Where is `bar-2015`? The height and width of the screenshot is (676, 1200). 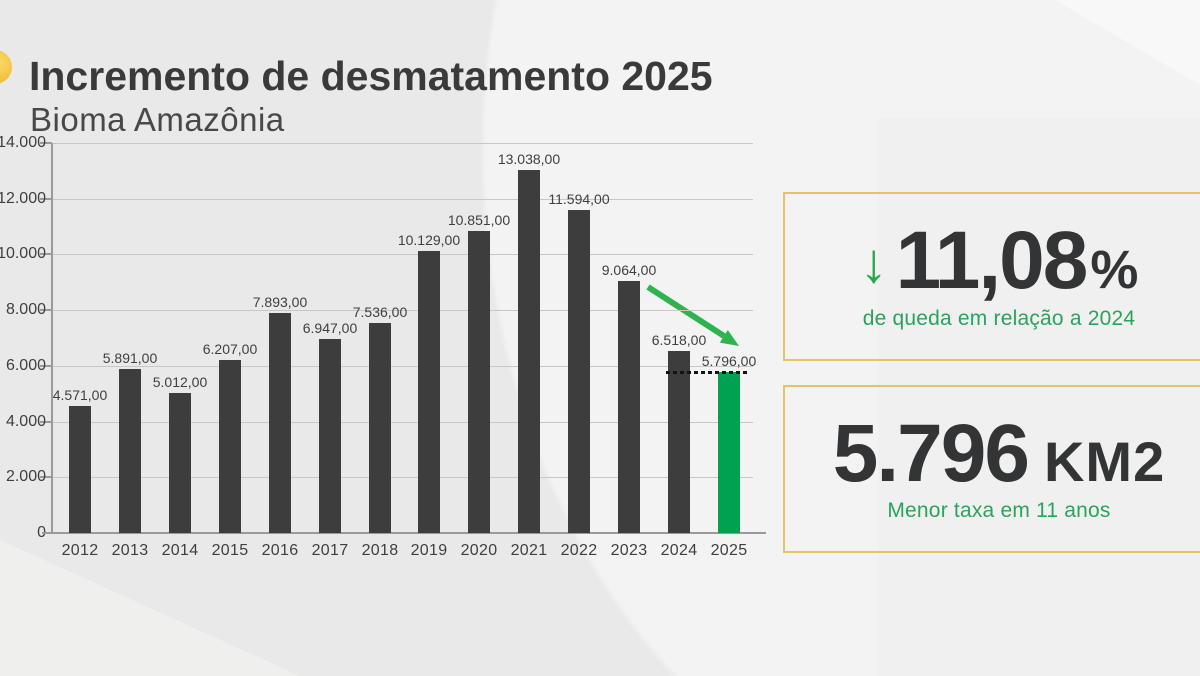 bar-2015 is located at coordinates (230, 446).